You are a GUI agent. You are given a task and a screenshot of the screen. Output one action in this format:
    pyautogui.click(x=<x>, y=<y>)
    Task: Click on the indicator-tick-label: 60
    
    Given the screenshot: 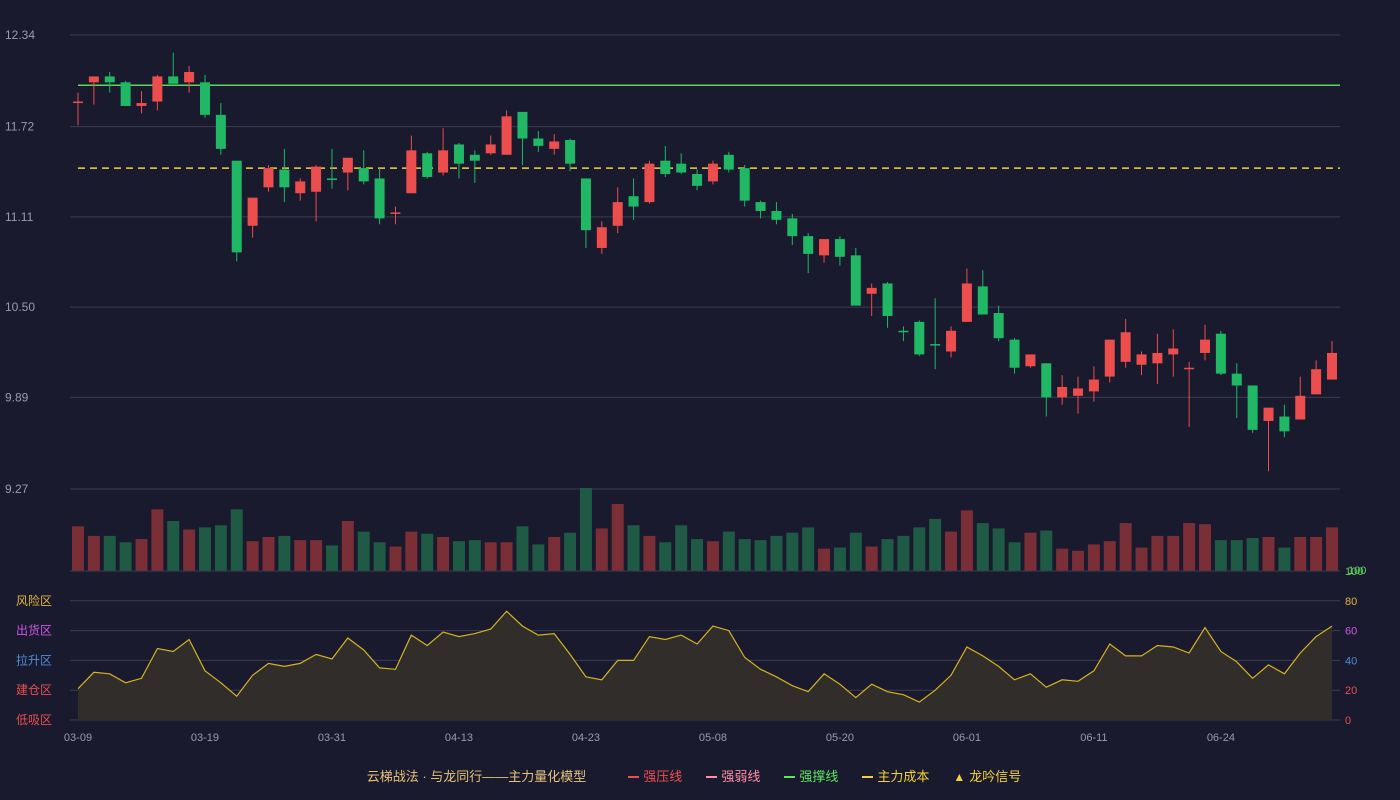 What is the action you would take?
    pyautogui.click(x=1351, y=632)
    